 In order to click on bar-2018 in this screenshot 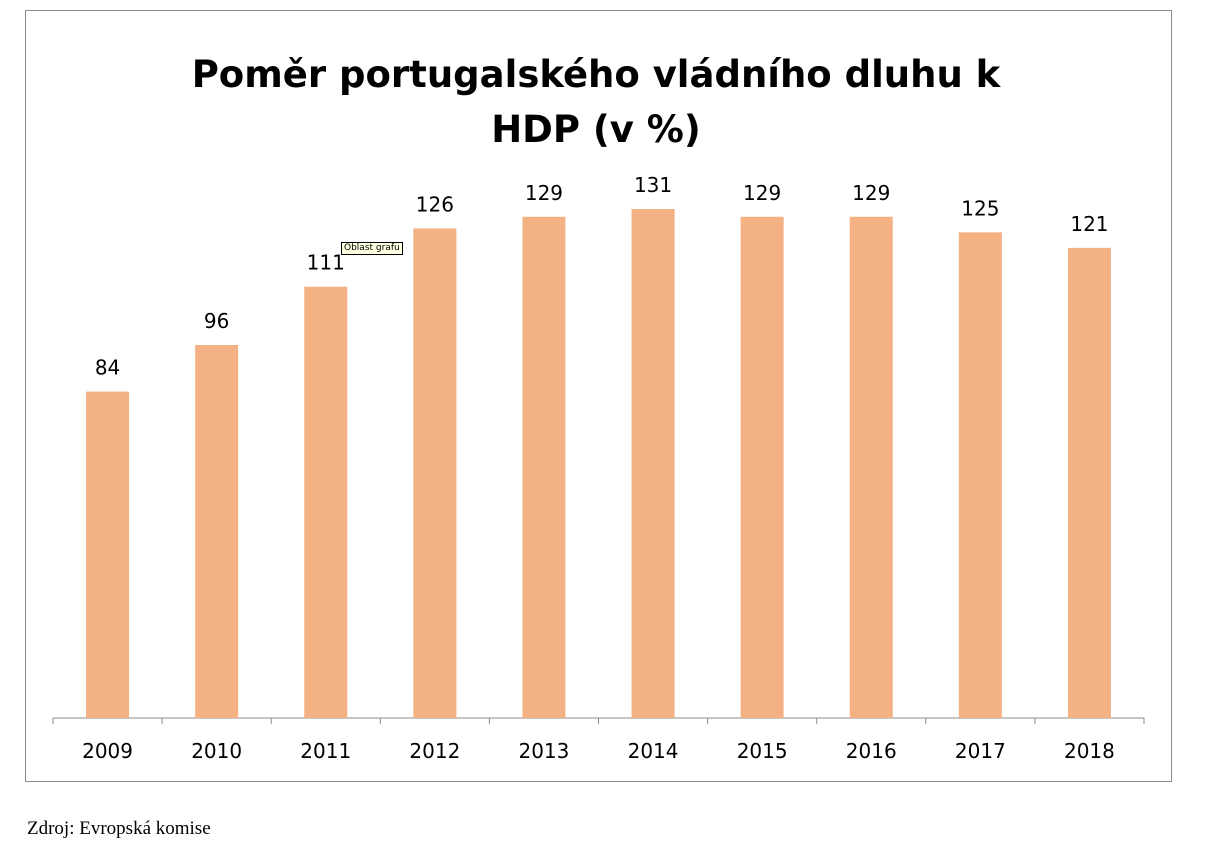, I will do `click(1089, 482)`.